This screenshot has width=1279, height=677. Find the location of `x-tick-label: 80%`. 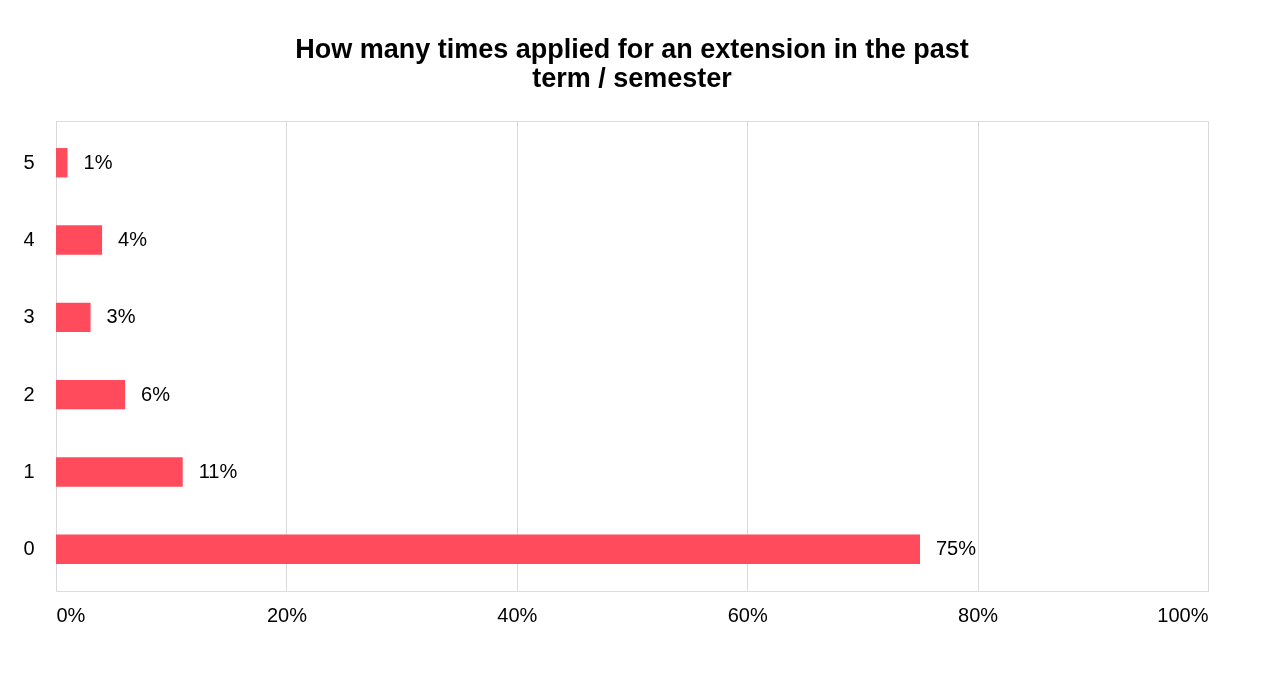

x-tick-label: 80% is located at coordinates (978, 614).